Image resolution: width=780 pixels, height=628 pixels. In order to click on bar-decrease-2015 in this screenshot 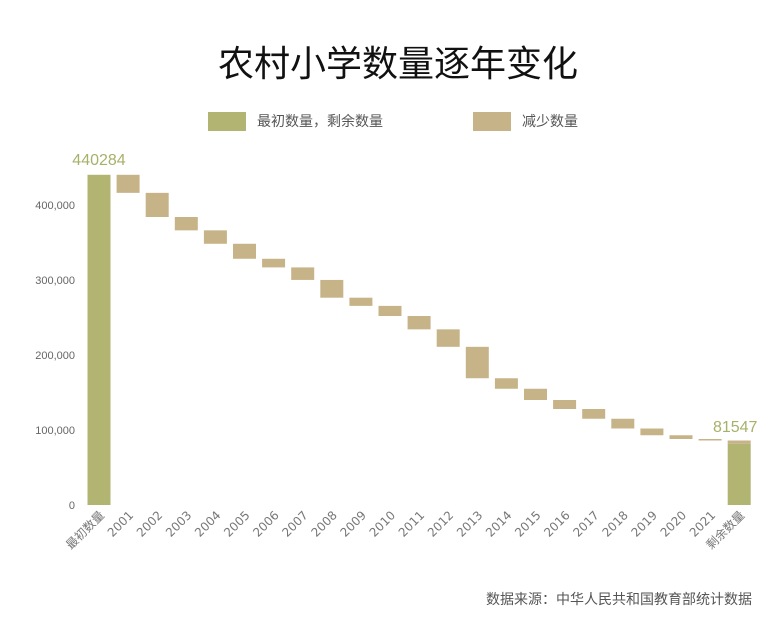, I will do `click(535, 394)`.